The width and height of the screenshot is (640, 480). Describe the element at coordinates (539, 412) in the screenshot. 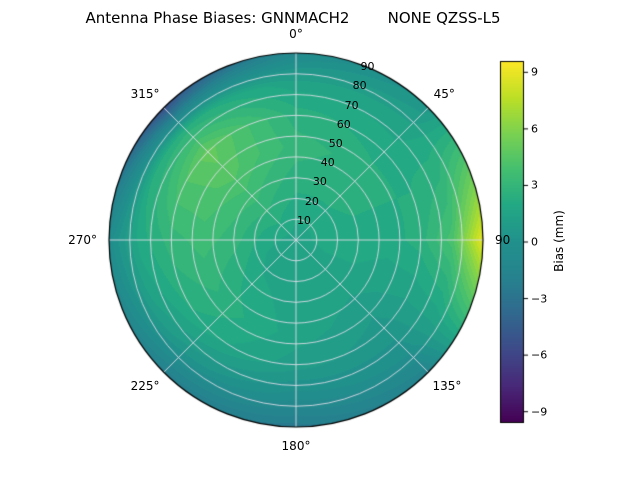

I see `colorbar-tick-label: −9` at that location.